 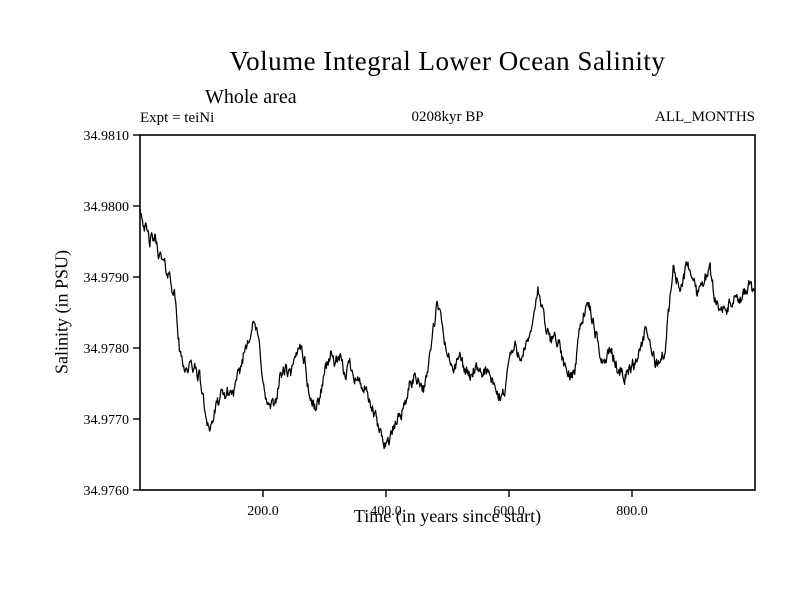 What do you see at coordinates (386, 511) in the screenshot?
I see `x-tick-label: 400.0` at bounding box center [386, 511].